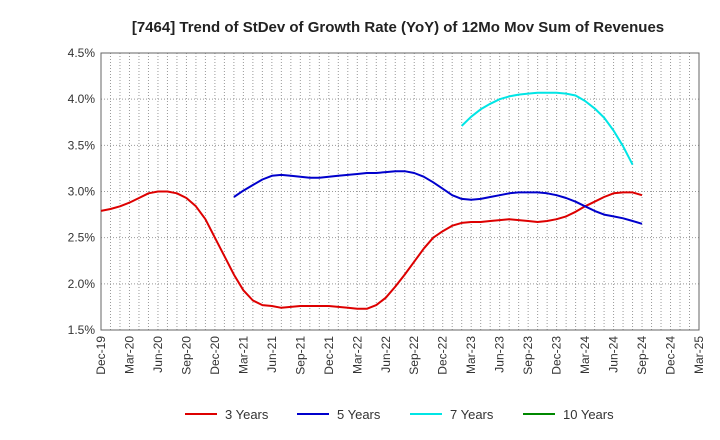 The width and height of the screenshot is (720, 440). What do you see at coordinates (82, 238) in the screenshot?
I see `y-tick-label: 2.5%` at bounding box center [82, 238].